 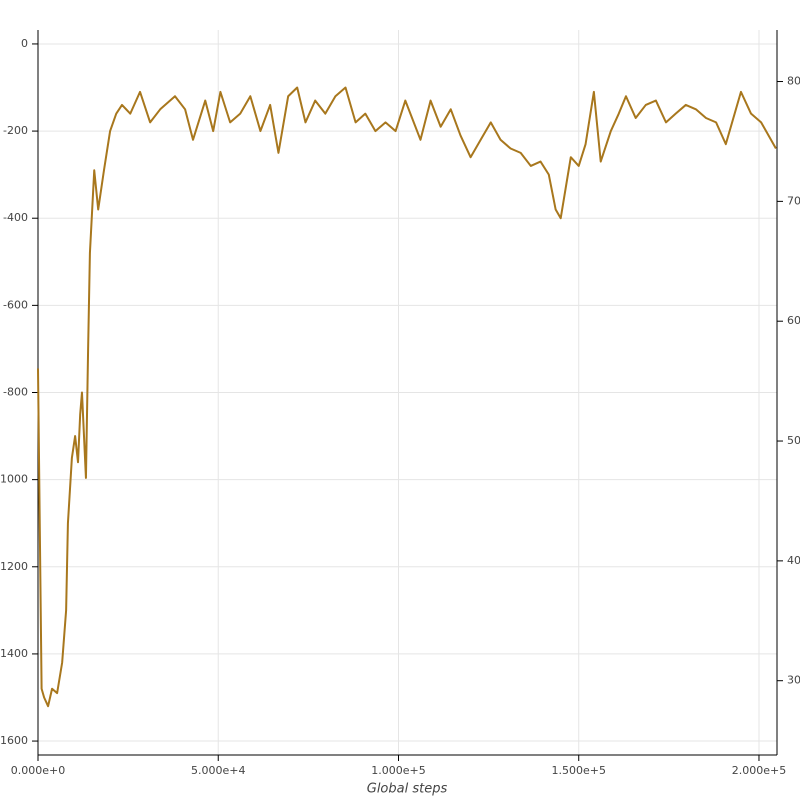 I want to click on y-tick-label: -1000, so click(x=14, y=479).